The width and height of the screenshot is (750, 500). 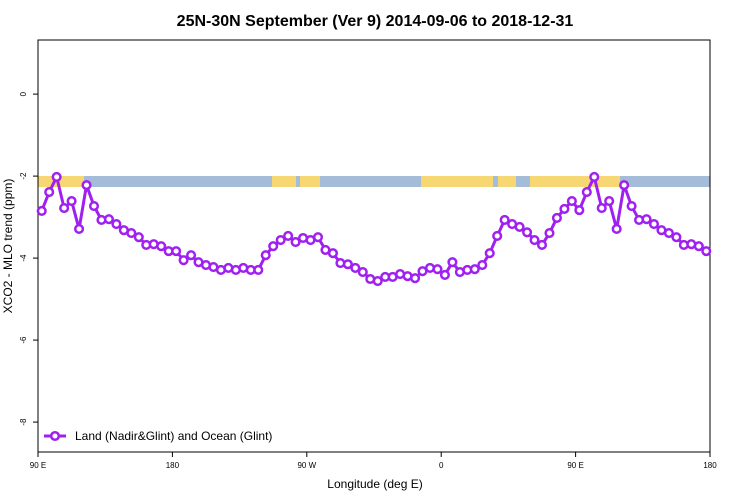 What do you see at coordinates (173, 436) in the screenshot?
I see `legend-label: Land (Nadir&Glint) and Ocean (Glint)` at bounding box center [173, 436].